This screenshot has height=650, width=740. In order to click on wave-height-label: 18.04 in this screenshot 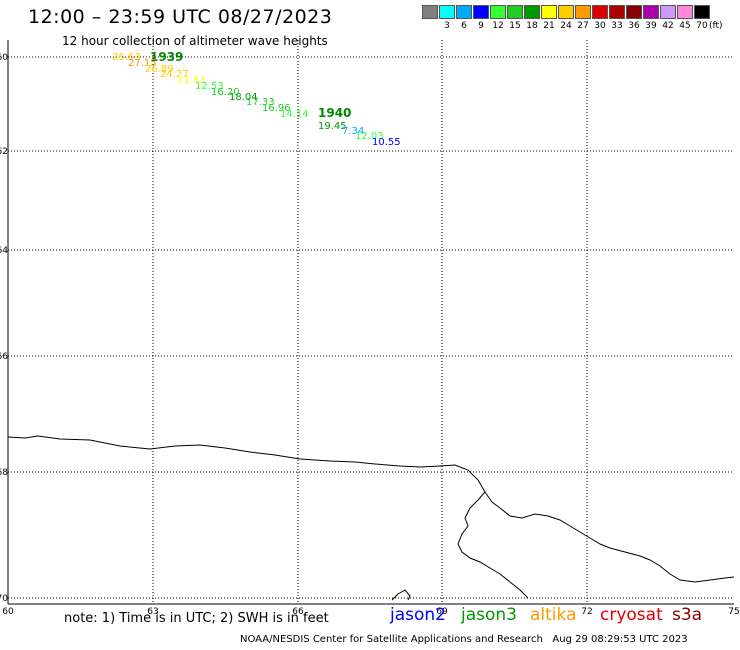, I will do `click(243, 97)`.